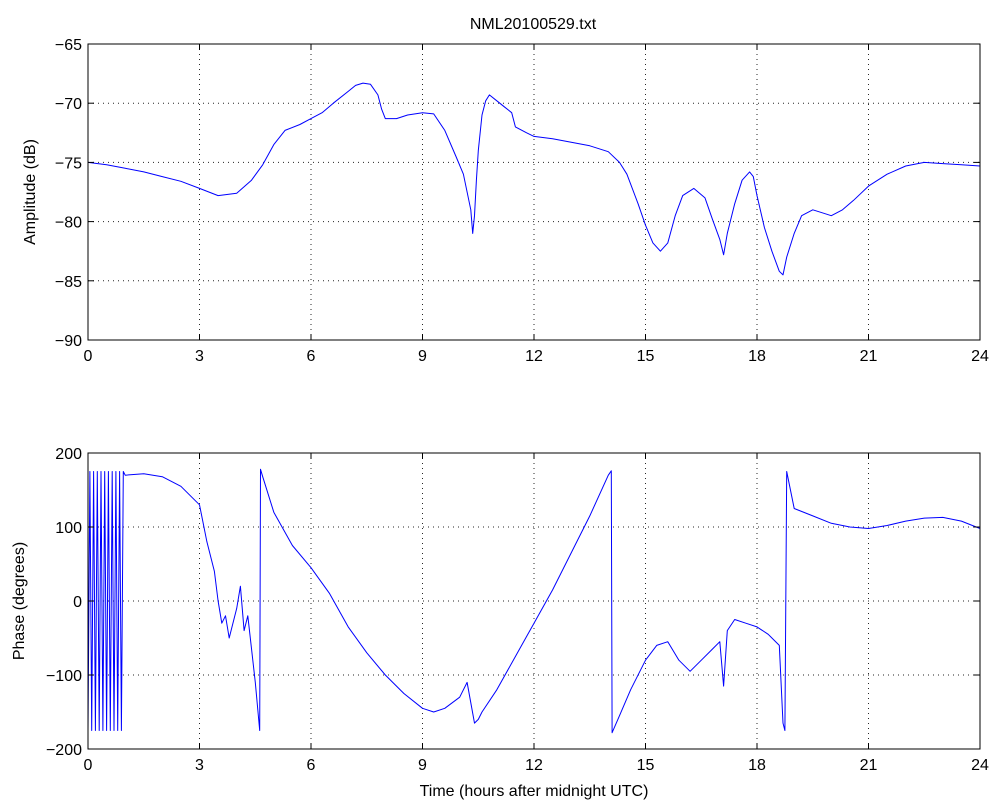  What do you see at coordinates (64, 750) in the screenshot?
I see `y-tick-label: −200` at bounding box center [64, 750].